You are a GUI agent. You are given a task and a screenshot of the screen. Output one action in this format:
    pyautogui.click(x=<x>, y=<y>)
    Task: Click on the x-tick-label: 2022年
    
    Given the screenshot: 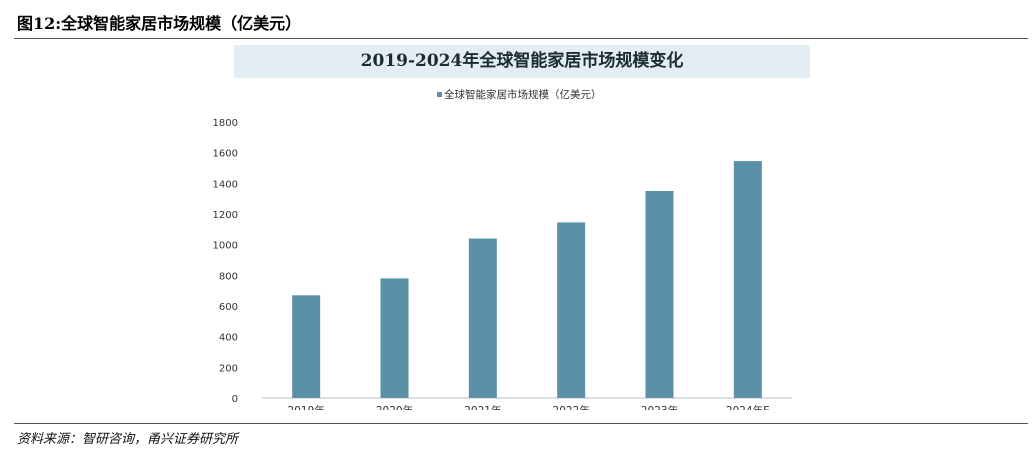 What is the action you would take?
    pyautogui.click(x=571, y=407)
    